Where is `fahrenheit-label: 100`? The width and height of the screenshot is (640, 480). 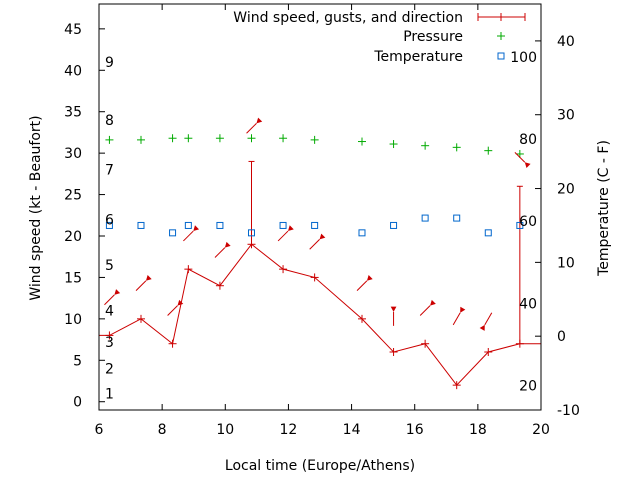
fahrenheit-label: 100 is located at coordinates (523, 58).